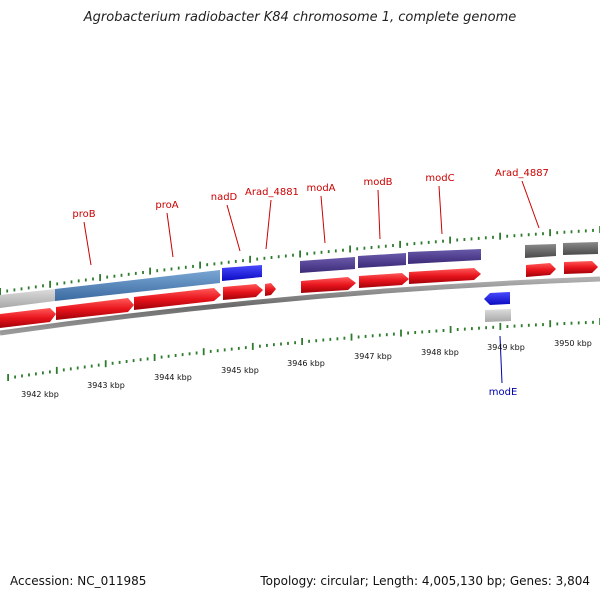  What do you see at coordinates (299, 275) in the screenshot?
I see `gene-row-top` at bounding box center [299, 275].